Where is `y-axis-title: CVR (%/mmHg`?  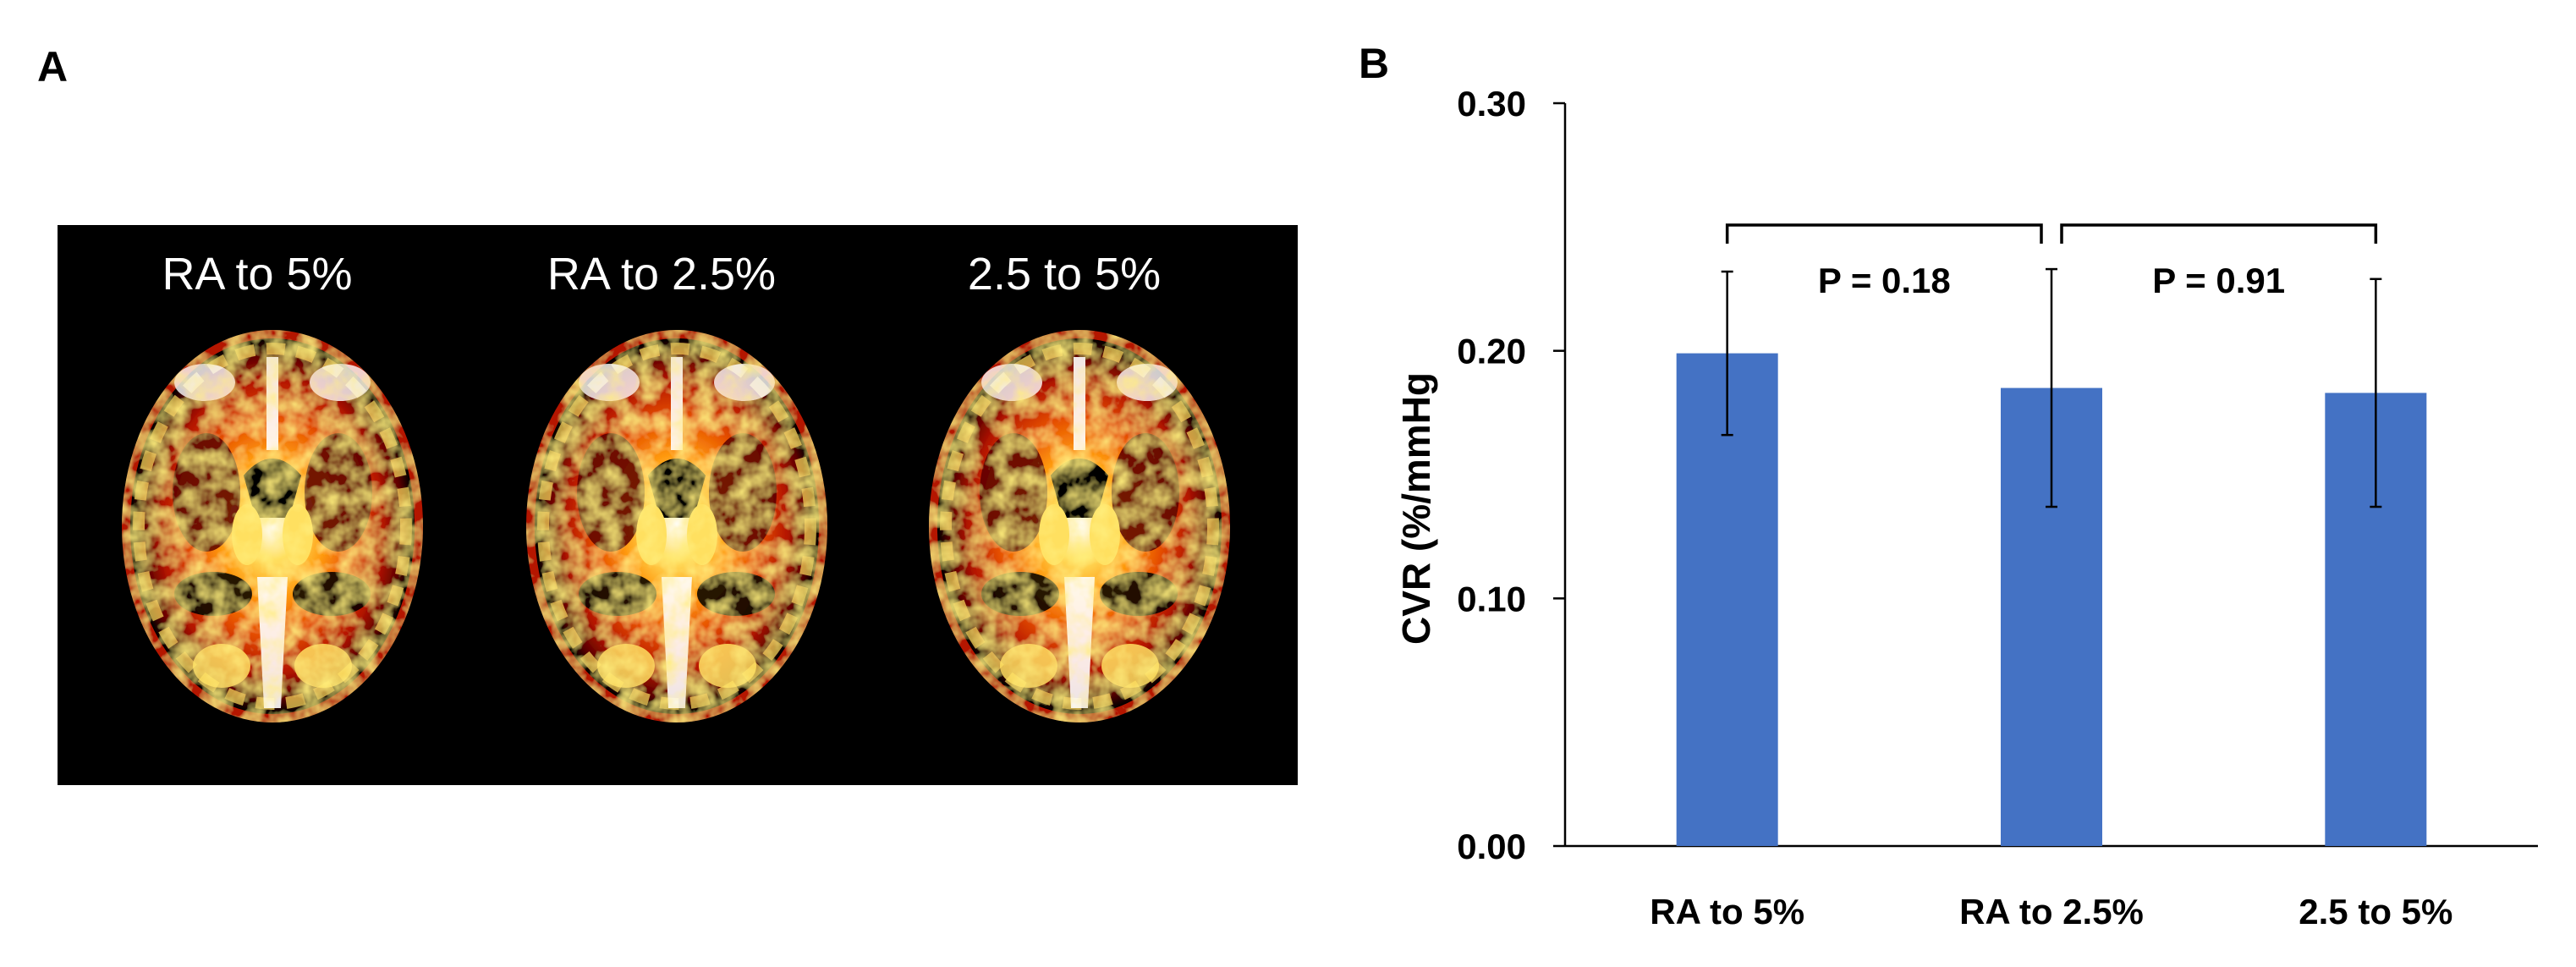
y-axis-title: CVR (%/mmHg is located at coordinates (1416, 509).